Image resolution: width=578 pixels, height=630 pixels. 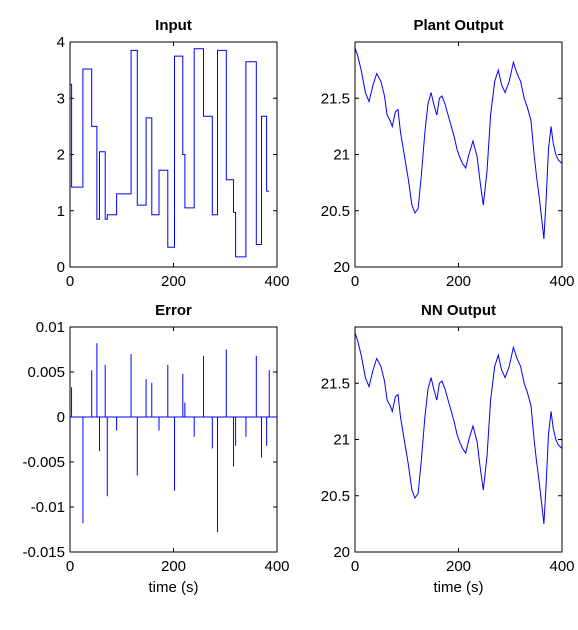 I want to click on y-tick-label: 0.01, so click(x=50, y=327).